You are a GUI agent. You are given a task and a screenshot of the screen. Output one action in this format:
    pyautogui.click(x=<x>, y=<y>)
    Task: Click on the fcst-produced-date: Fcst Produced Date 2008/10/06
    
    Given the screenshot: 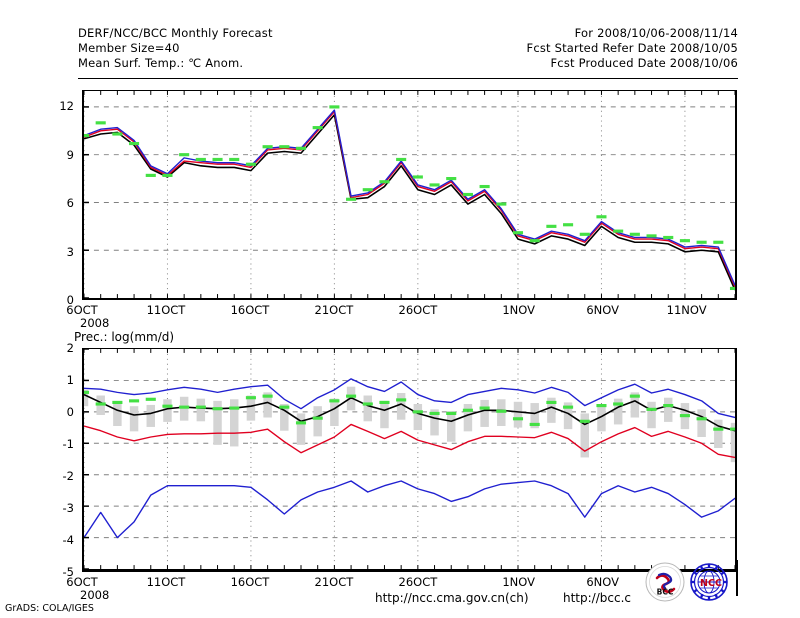 What is the action you would take?
    pyautogui.click(x=644, y=63)
    